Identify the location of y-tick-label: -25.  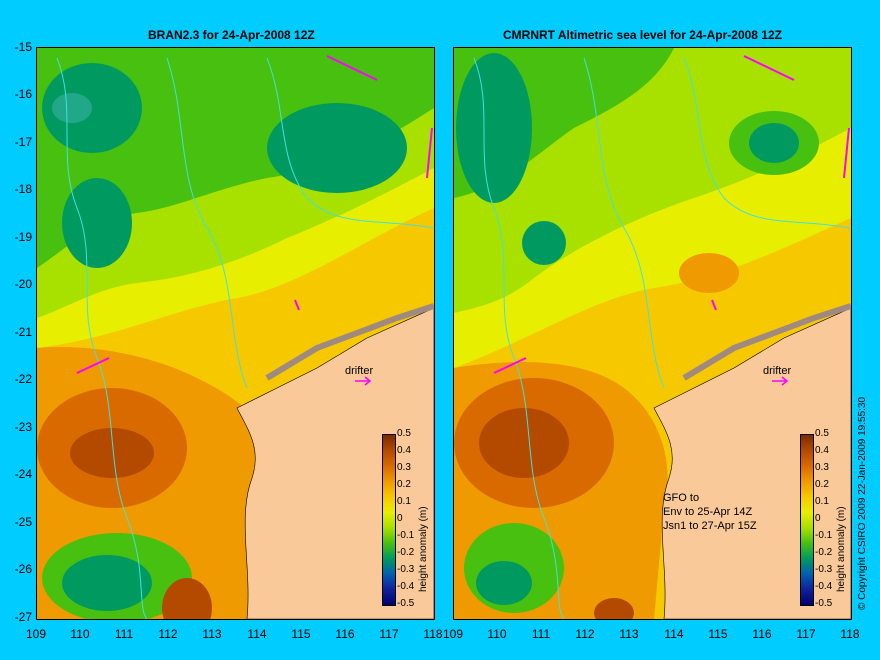
(23, 522).